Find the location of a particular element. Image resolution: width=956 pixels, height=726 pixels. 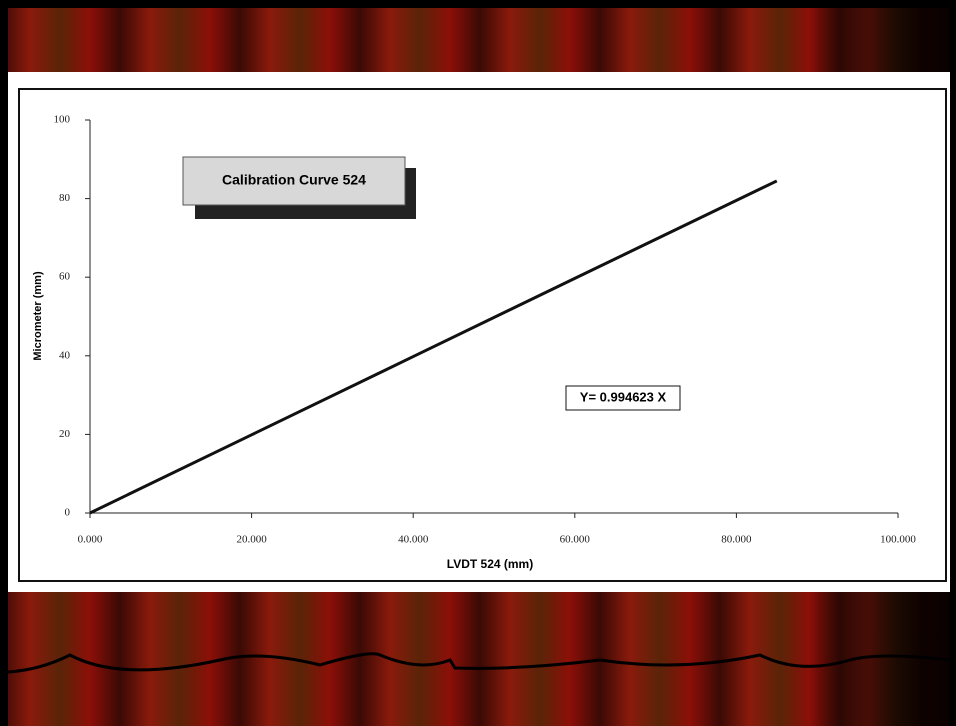

x-axis-label: LVDT 524 (mm) is located at coordinates (490, 564).